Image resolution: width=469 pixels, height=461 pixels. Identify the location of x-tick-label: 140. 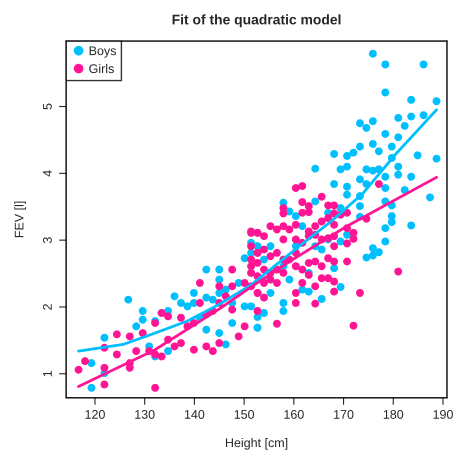
(194, 414).